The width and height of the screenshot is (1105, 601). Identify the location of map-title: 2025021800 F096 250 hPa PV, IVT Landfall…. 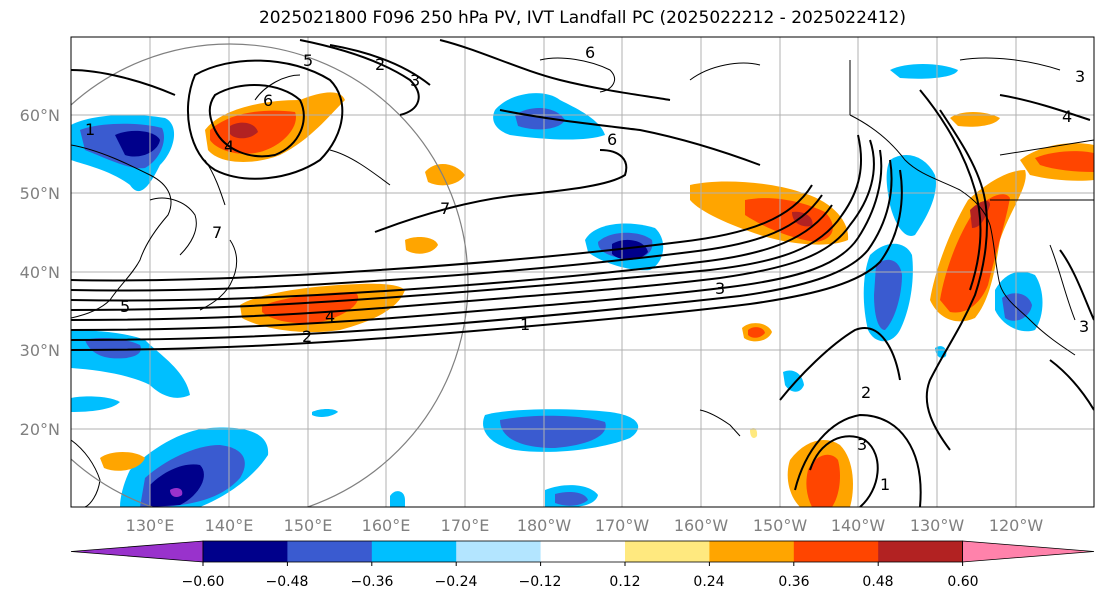
(582, 18).